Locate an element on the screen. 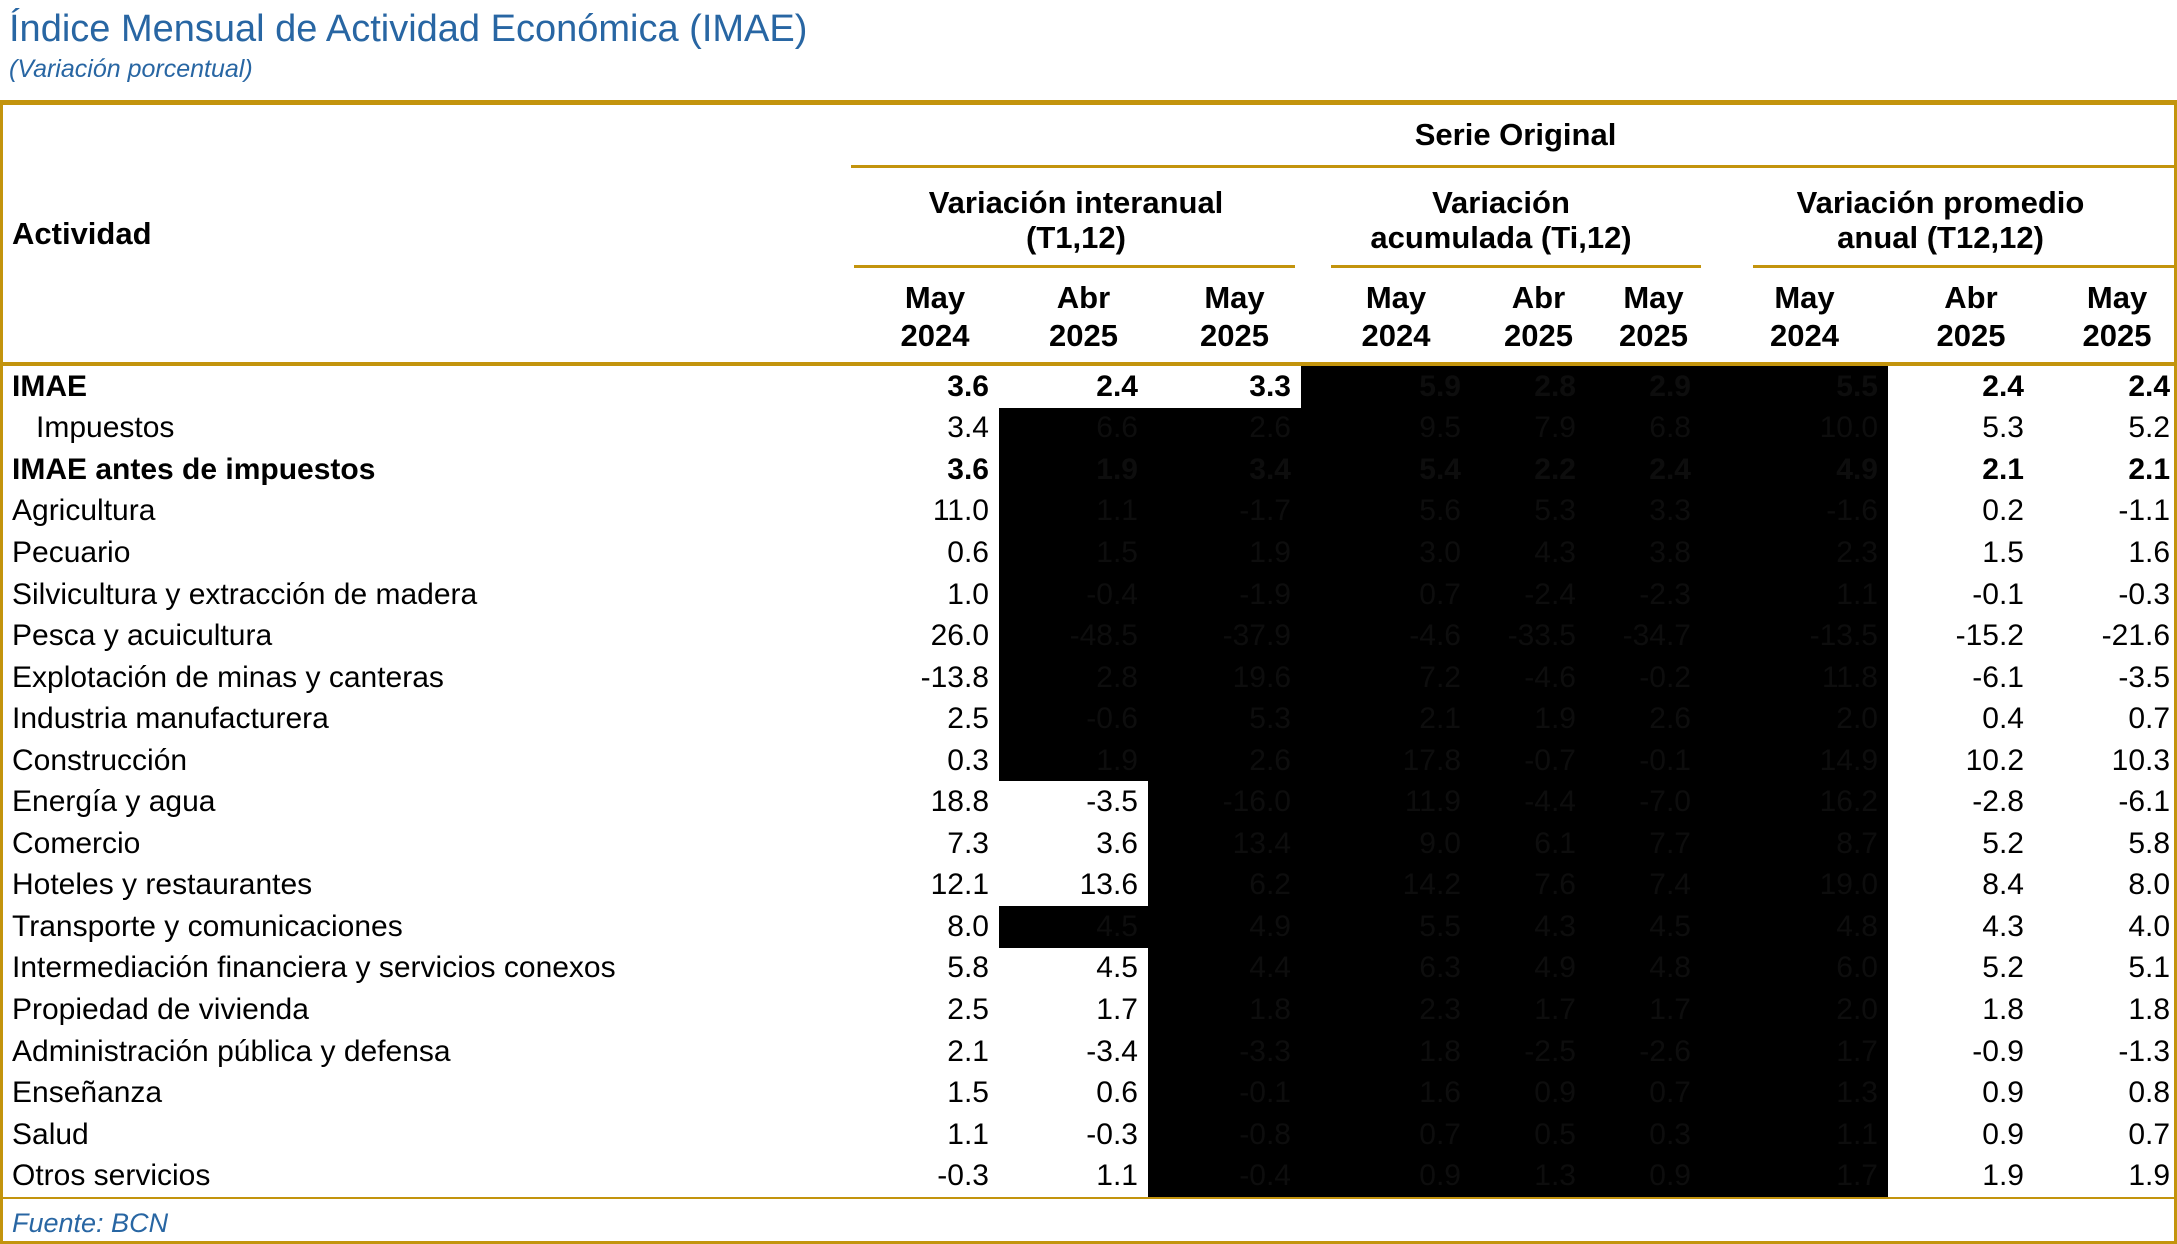  value-cell: 0.7 is located at coordinates (2149, 719).